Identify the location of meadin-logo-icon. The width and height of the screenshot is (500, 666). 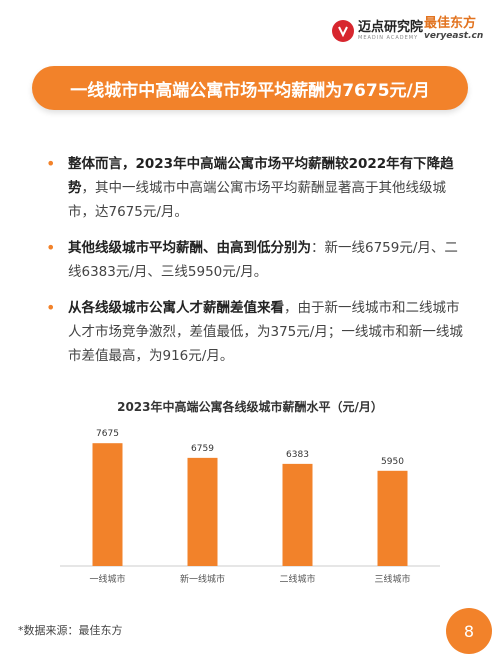
(343, 31).